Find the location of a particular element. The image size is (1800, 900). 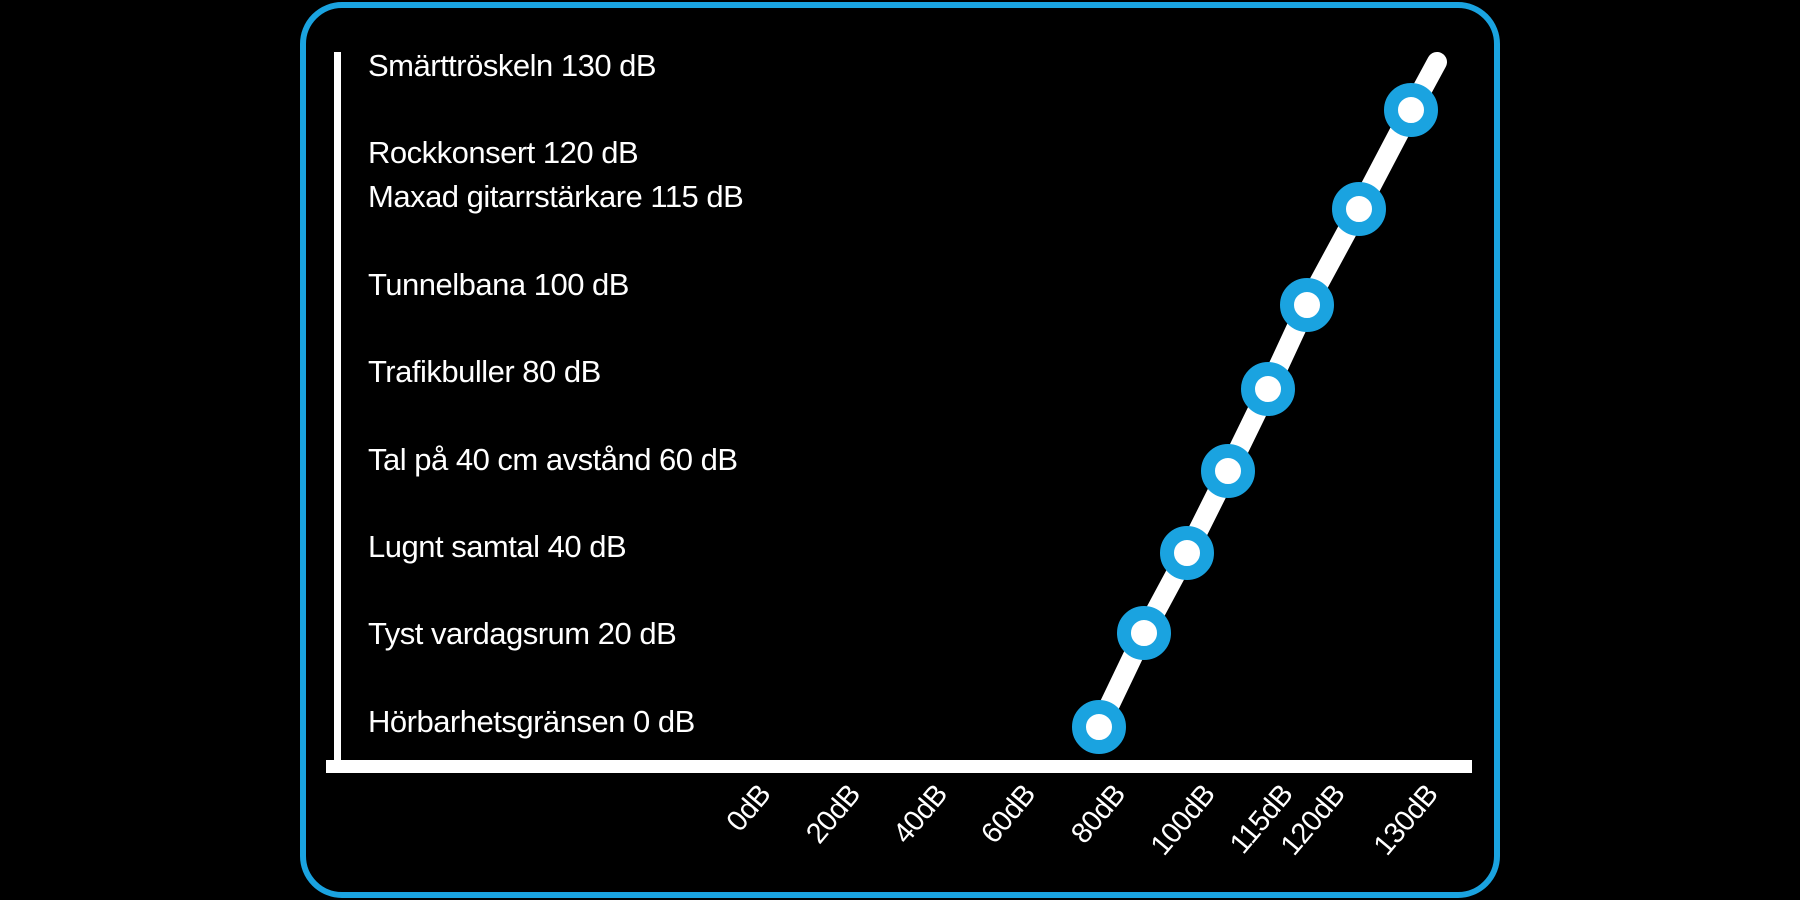

x-axis-line is located at coordinates (899, 766).